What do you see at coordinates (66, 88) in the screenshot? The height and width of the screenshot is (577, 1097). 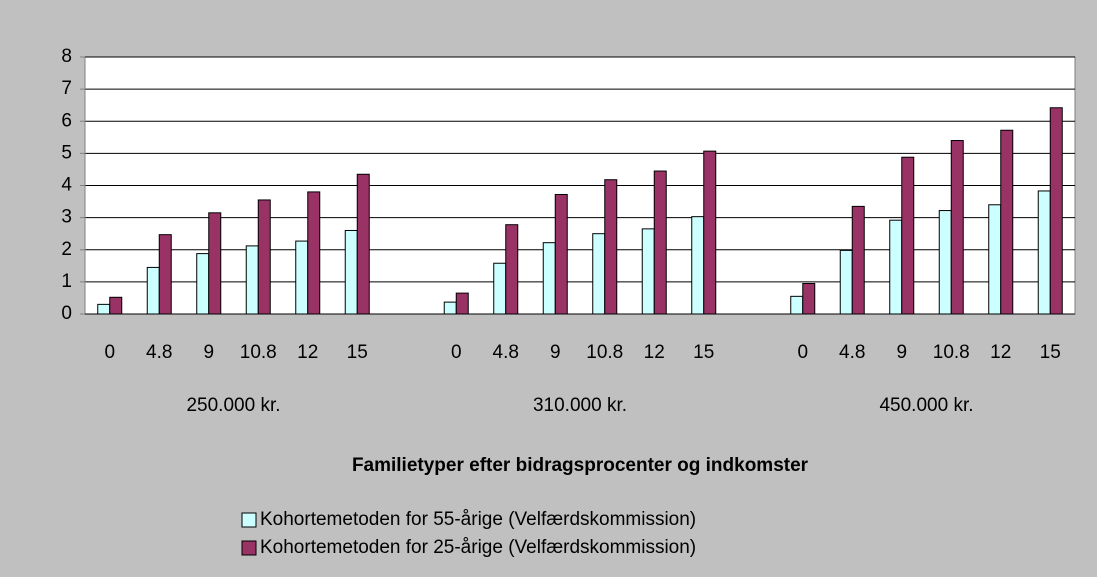 I see `y-tick-label: 7` at bounding box center [66, 88].